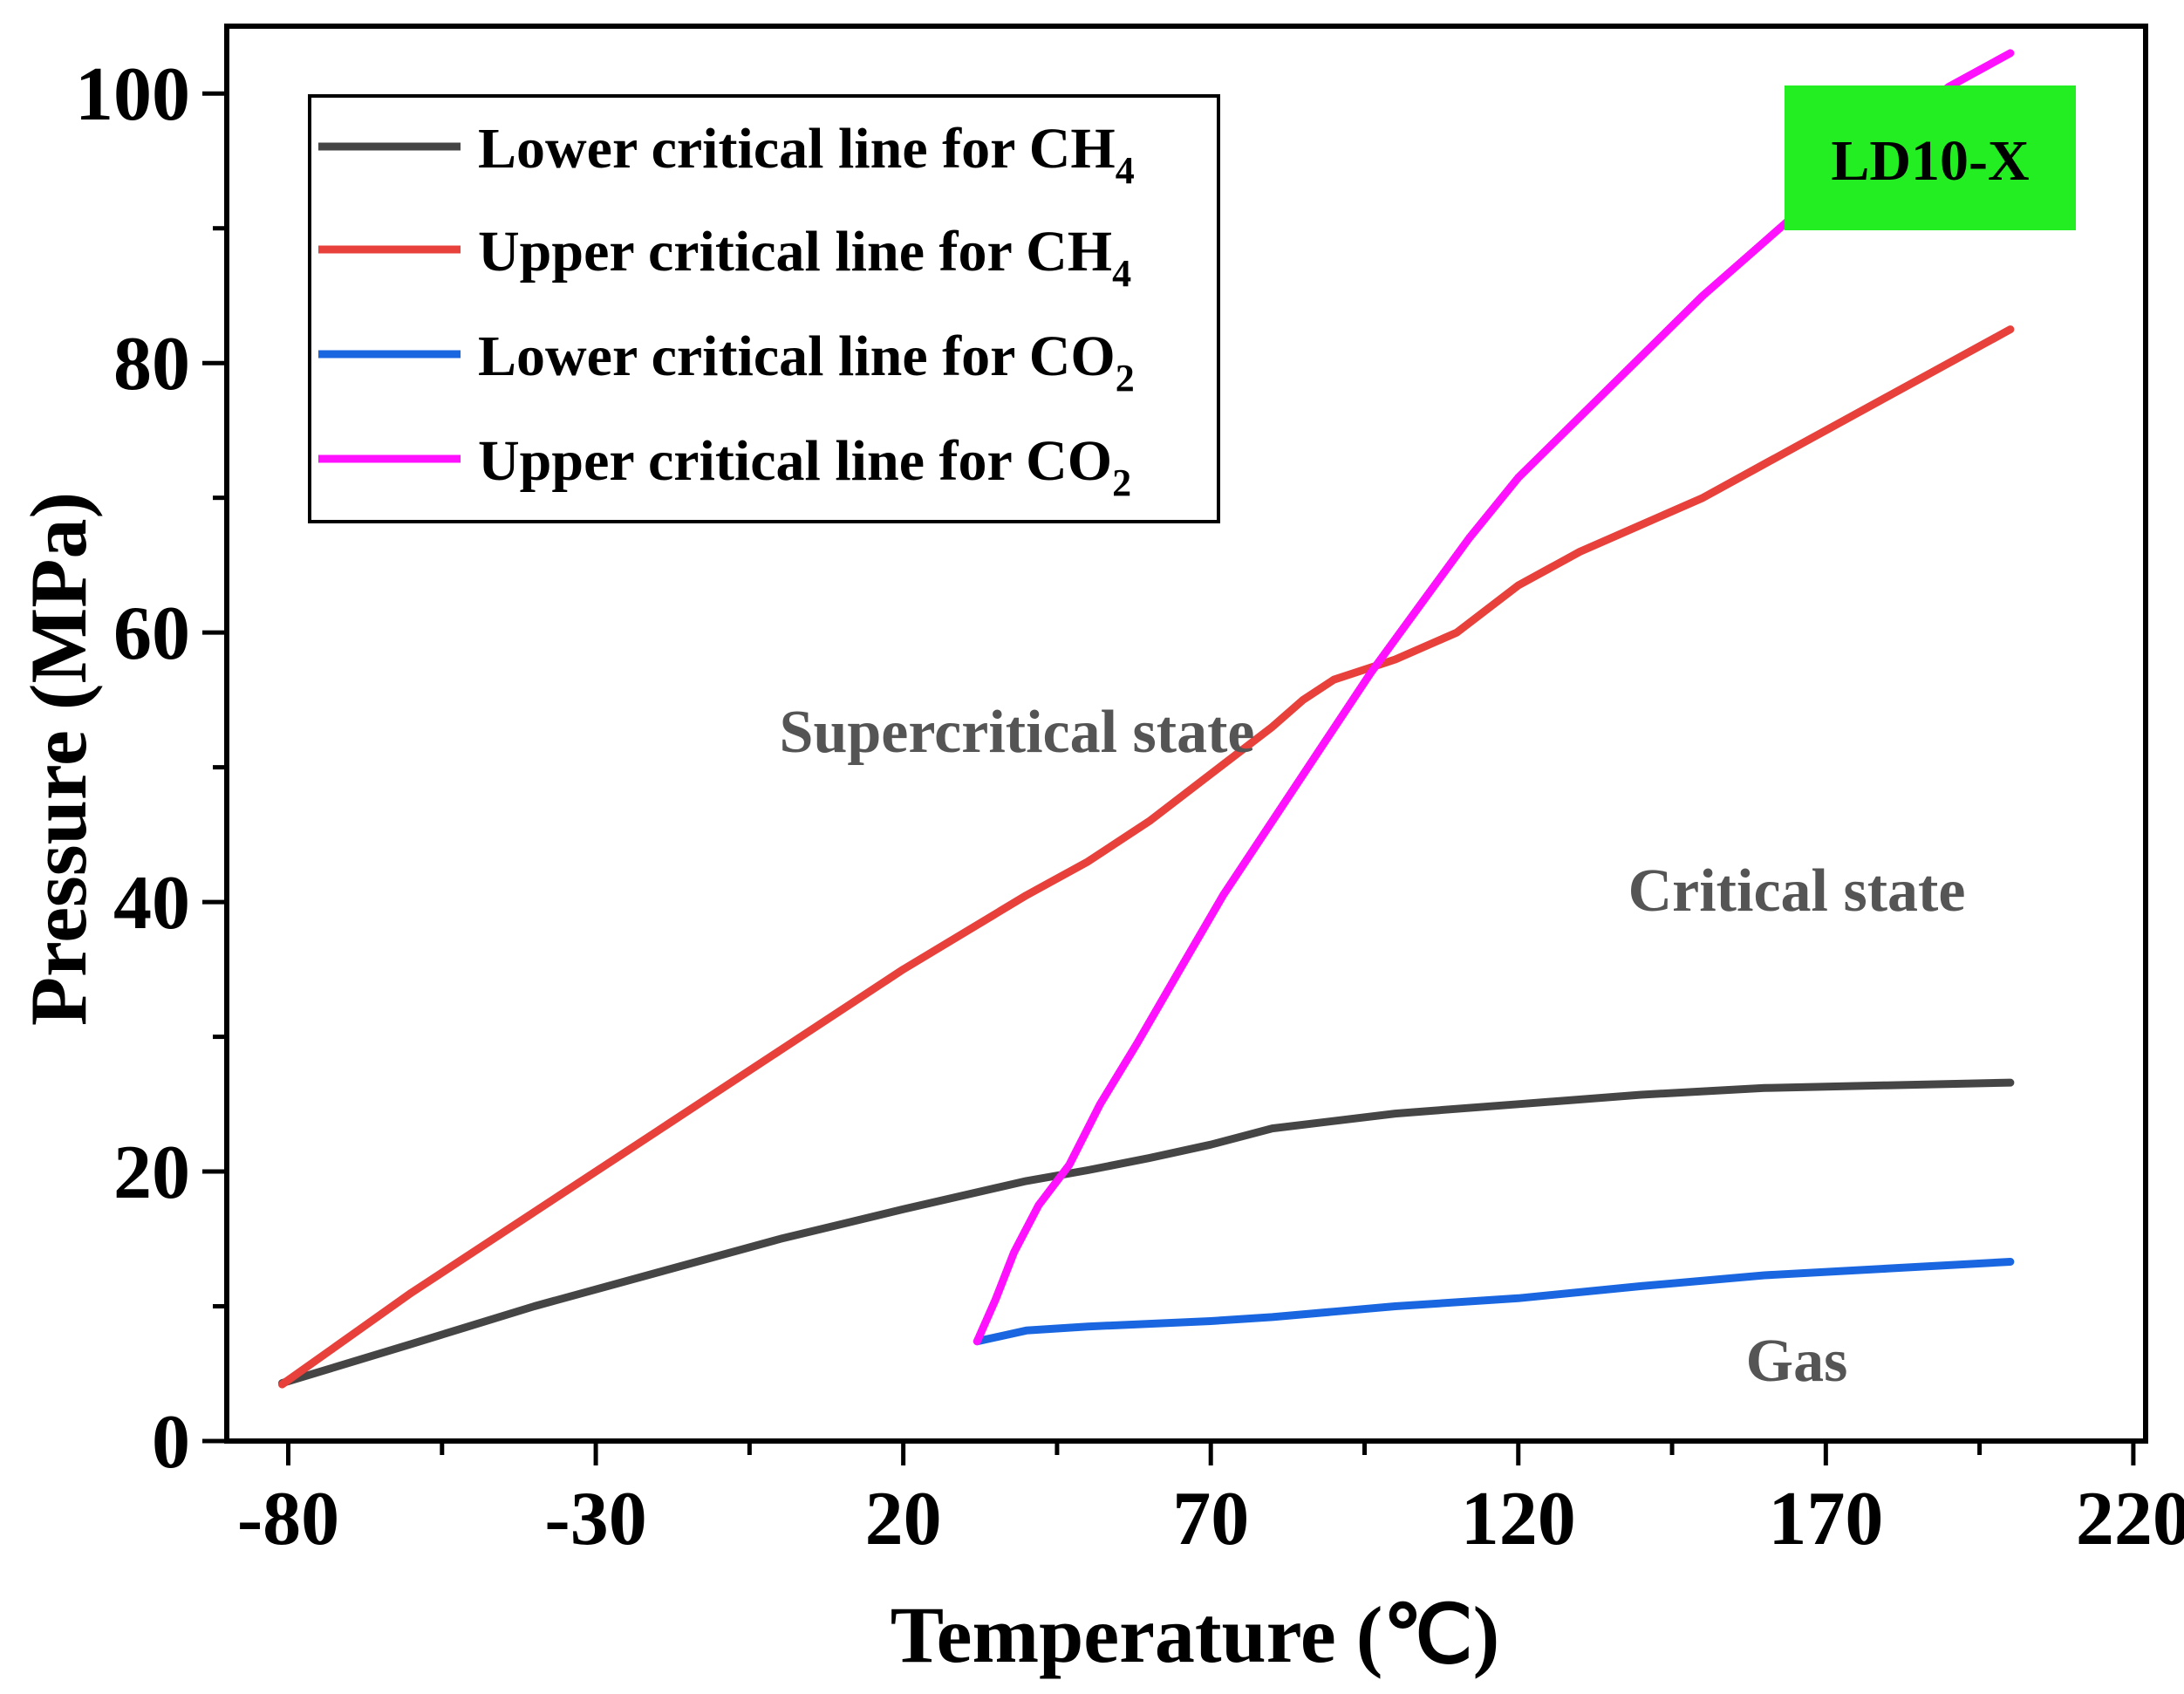 The height and width of the screenshot is (1694, 2184). I want to click on x-tick-label: -30, so click(595, 1519).